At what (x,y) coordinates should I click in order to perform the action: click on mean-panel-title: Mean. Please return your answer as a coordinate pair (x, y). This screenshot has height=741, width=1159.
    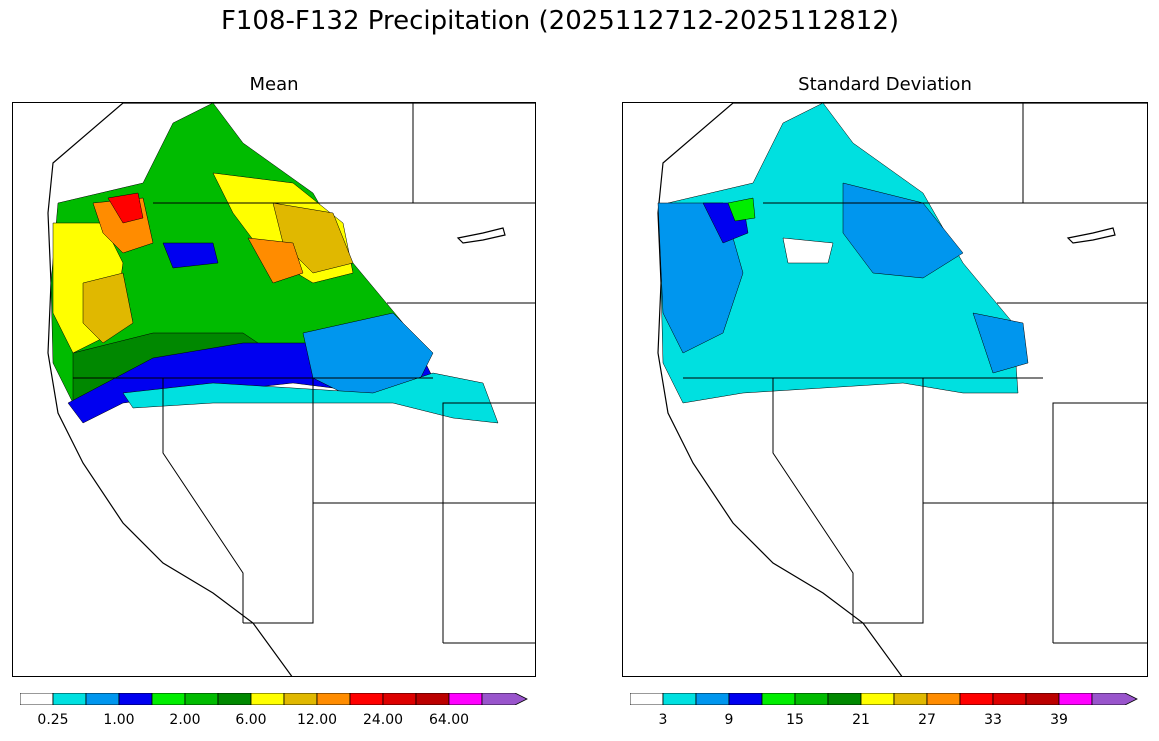
    Looking at the image, I should click on (274, 84).